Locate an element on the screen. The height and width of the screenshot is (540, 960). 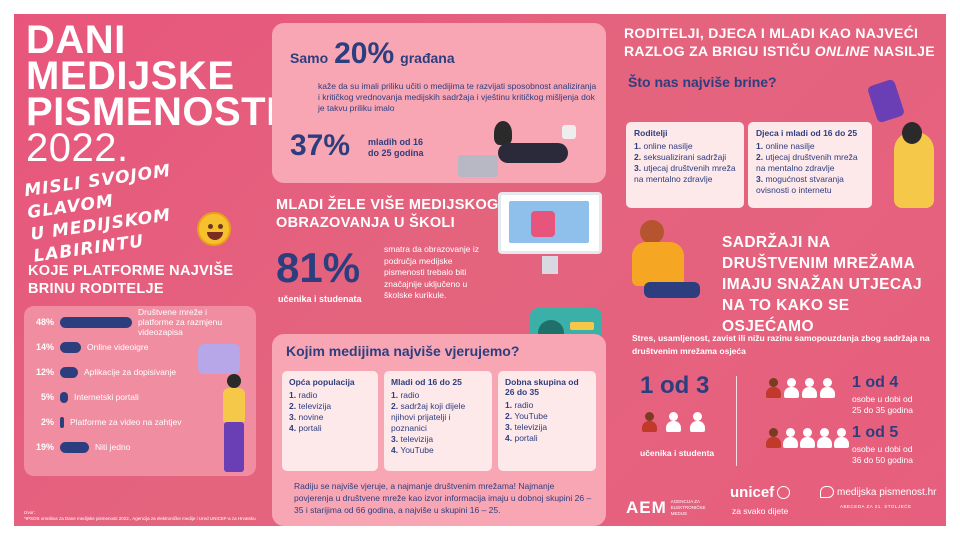
stat-divider is located at coordinates (736, 421).